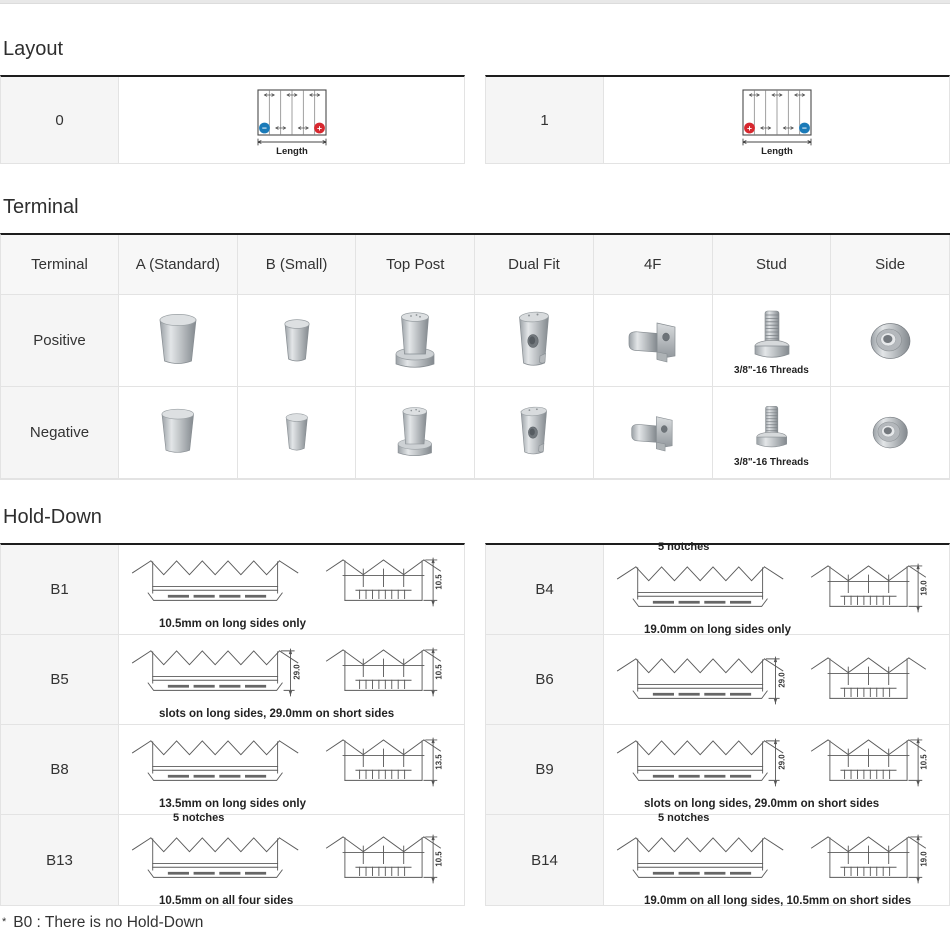 The image size is (950, 932). What do you see at coordinates (297, 265) in the screenshot?
I see `column-header-b-small: B (Small)` at bounding box center [297, 265].